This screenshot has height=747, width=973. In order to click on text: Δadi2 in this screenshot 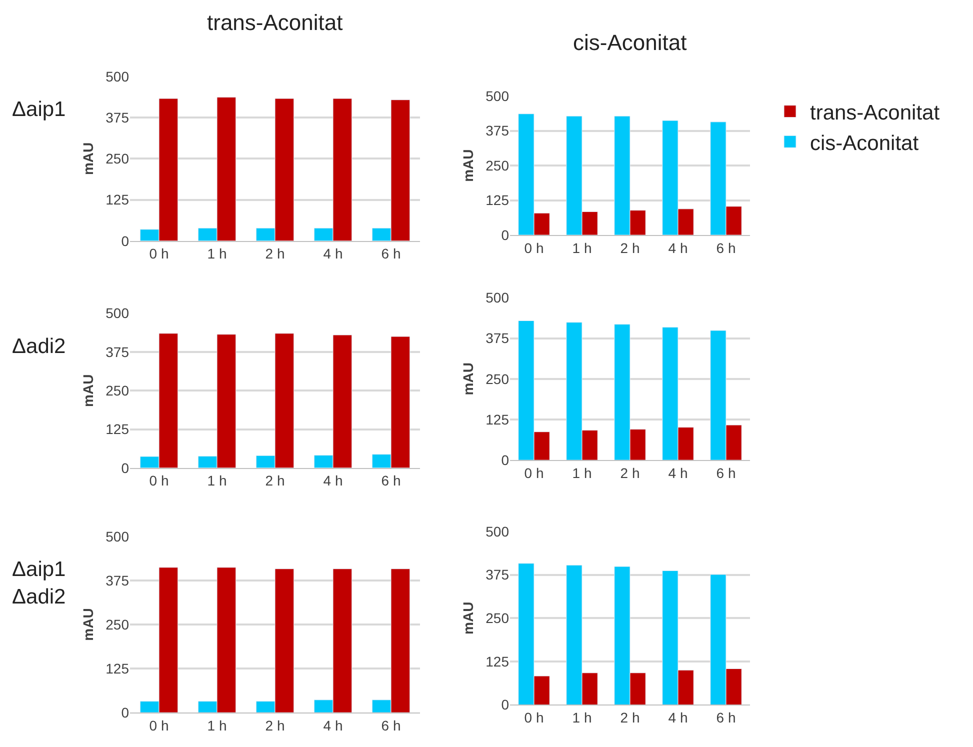, I will do `click(39, 346)`.